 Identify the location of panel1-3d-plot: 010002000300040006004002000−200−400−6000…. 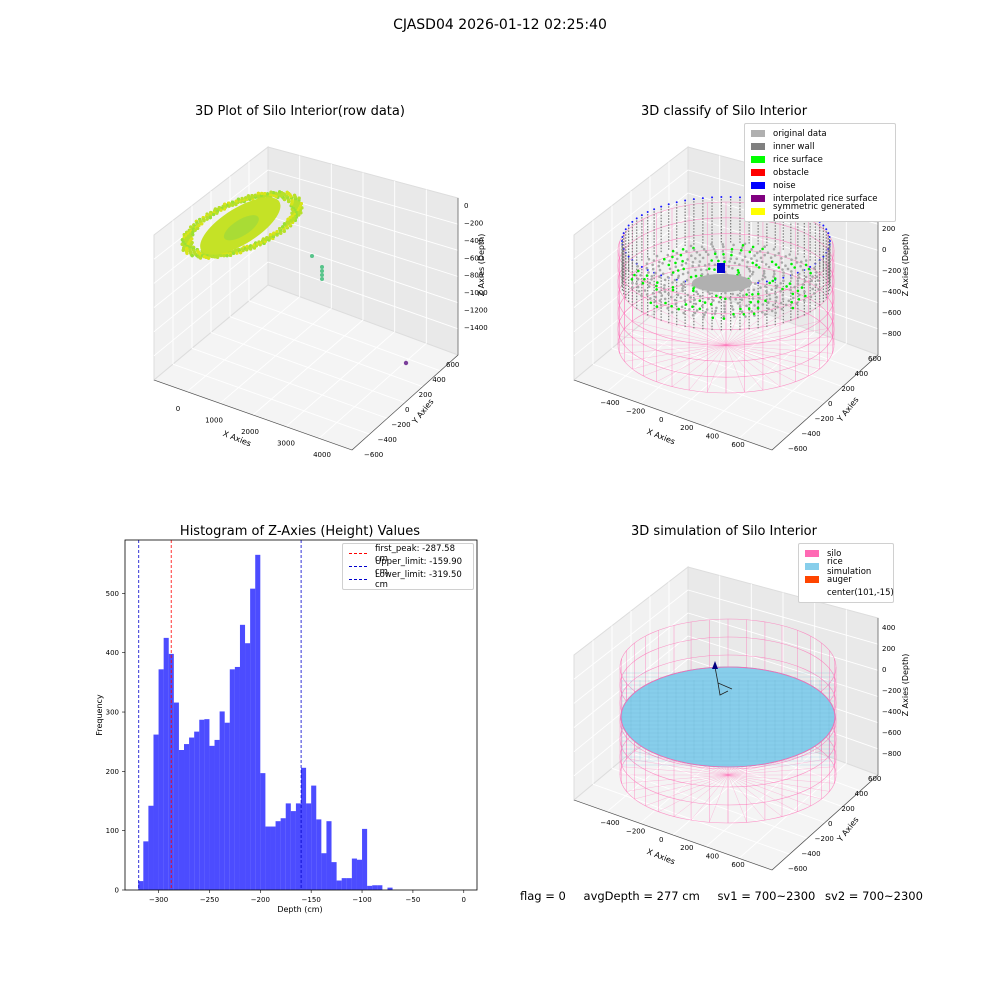
(320, 302).